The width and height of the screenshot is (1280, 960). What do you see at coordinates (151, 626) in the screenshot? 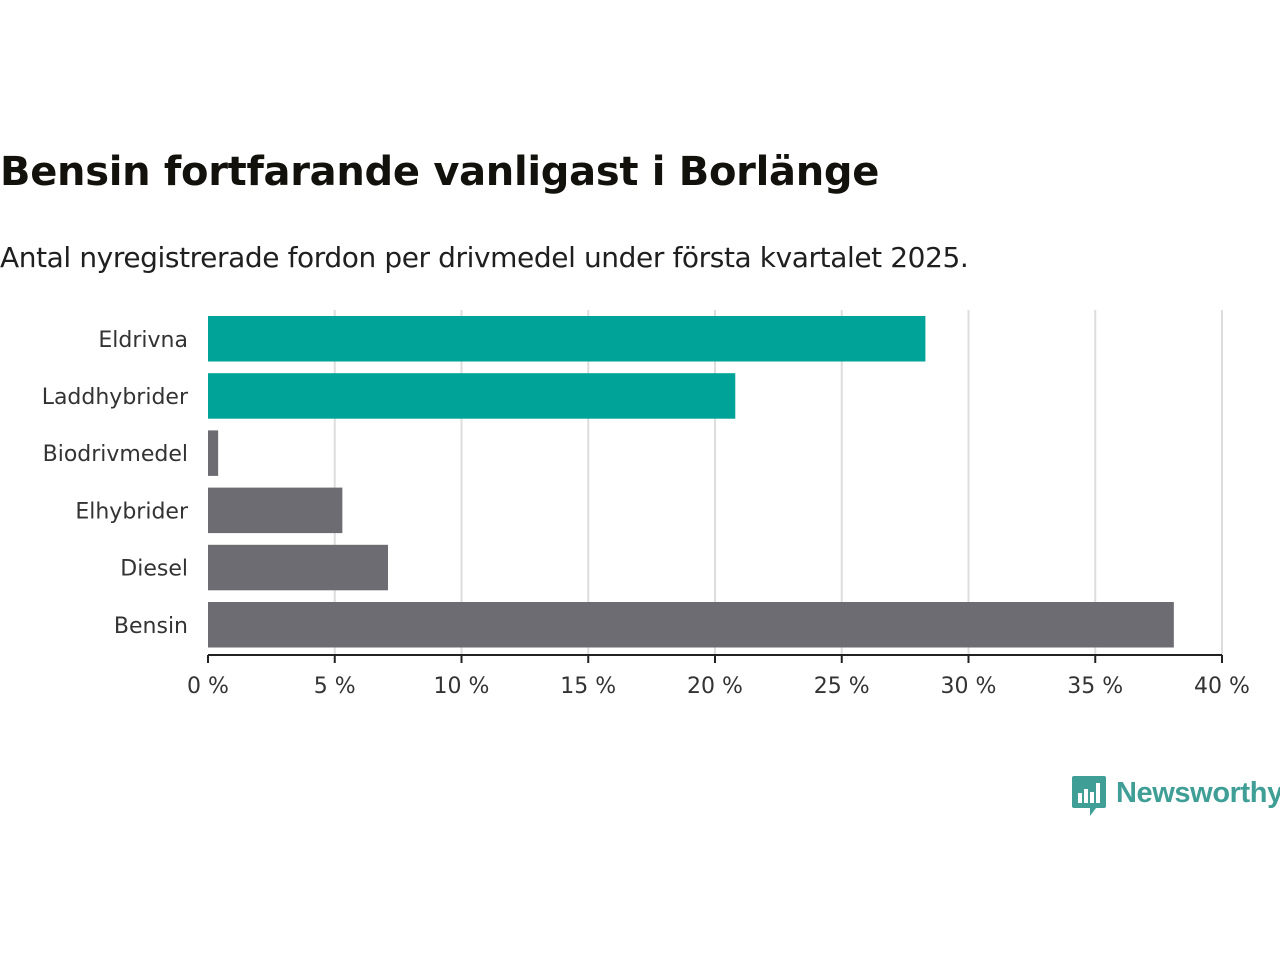
I see `category-label: Bensin` at bounding box center [151, 626].